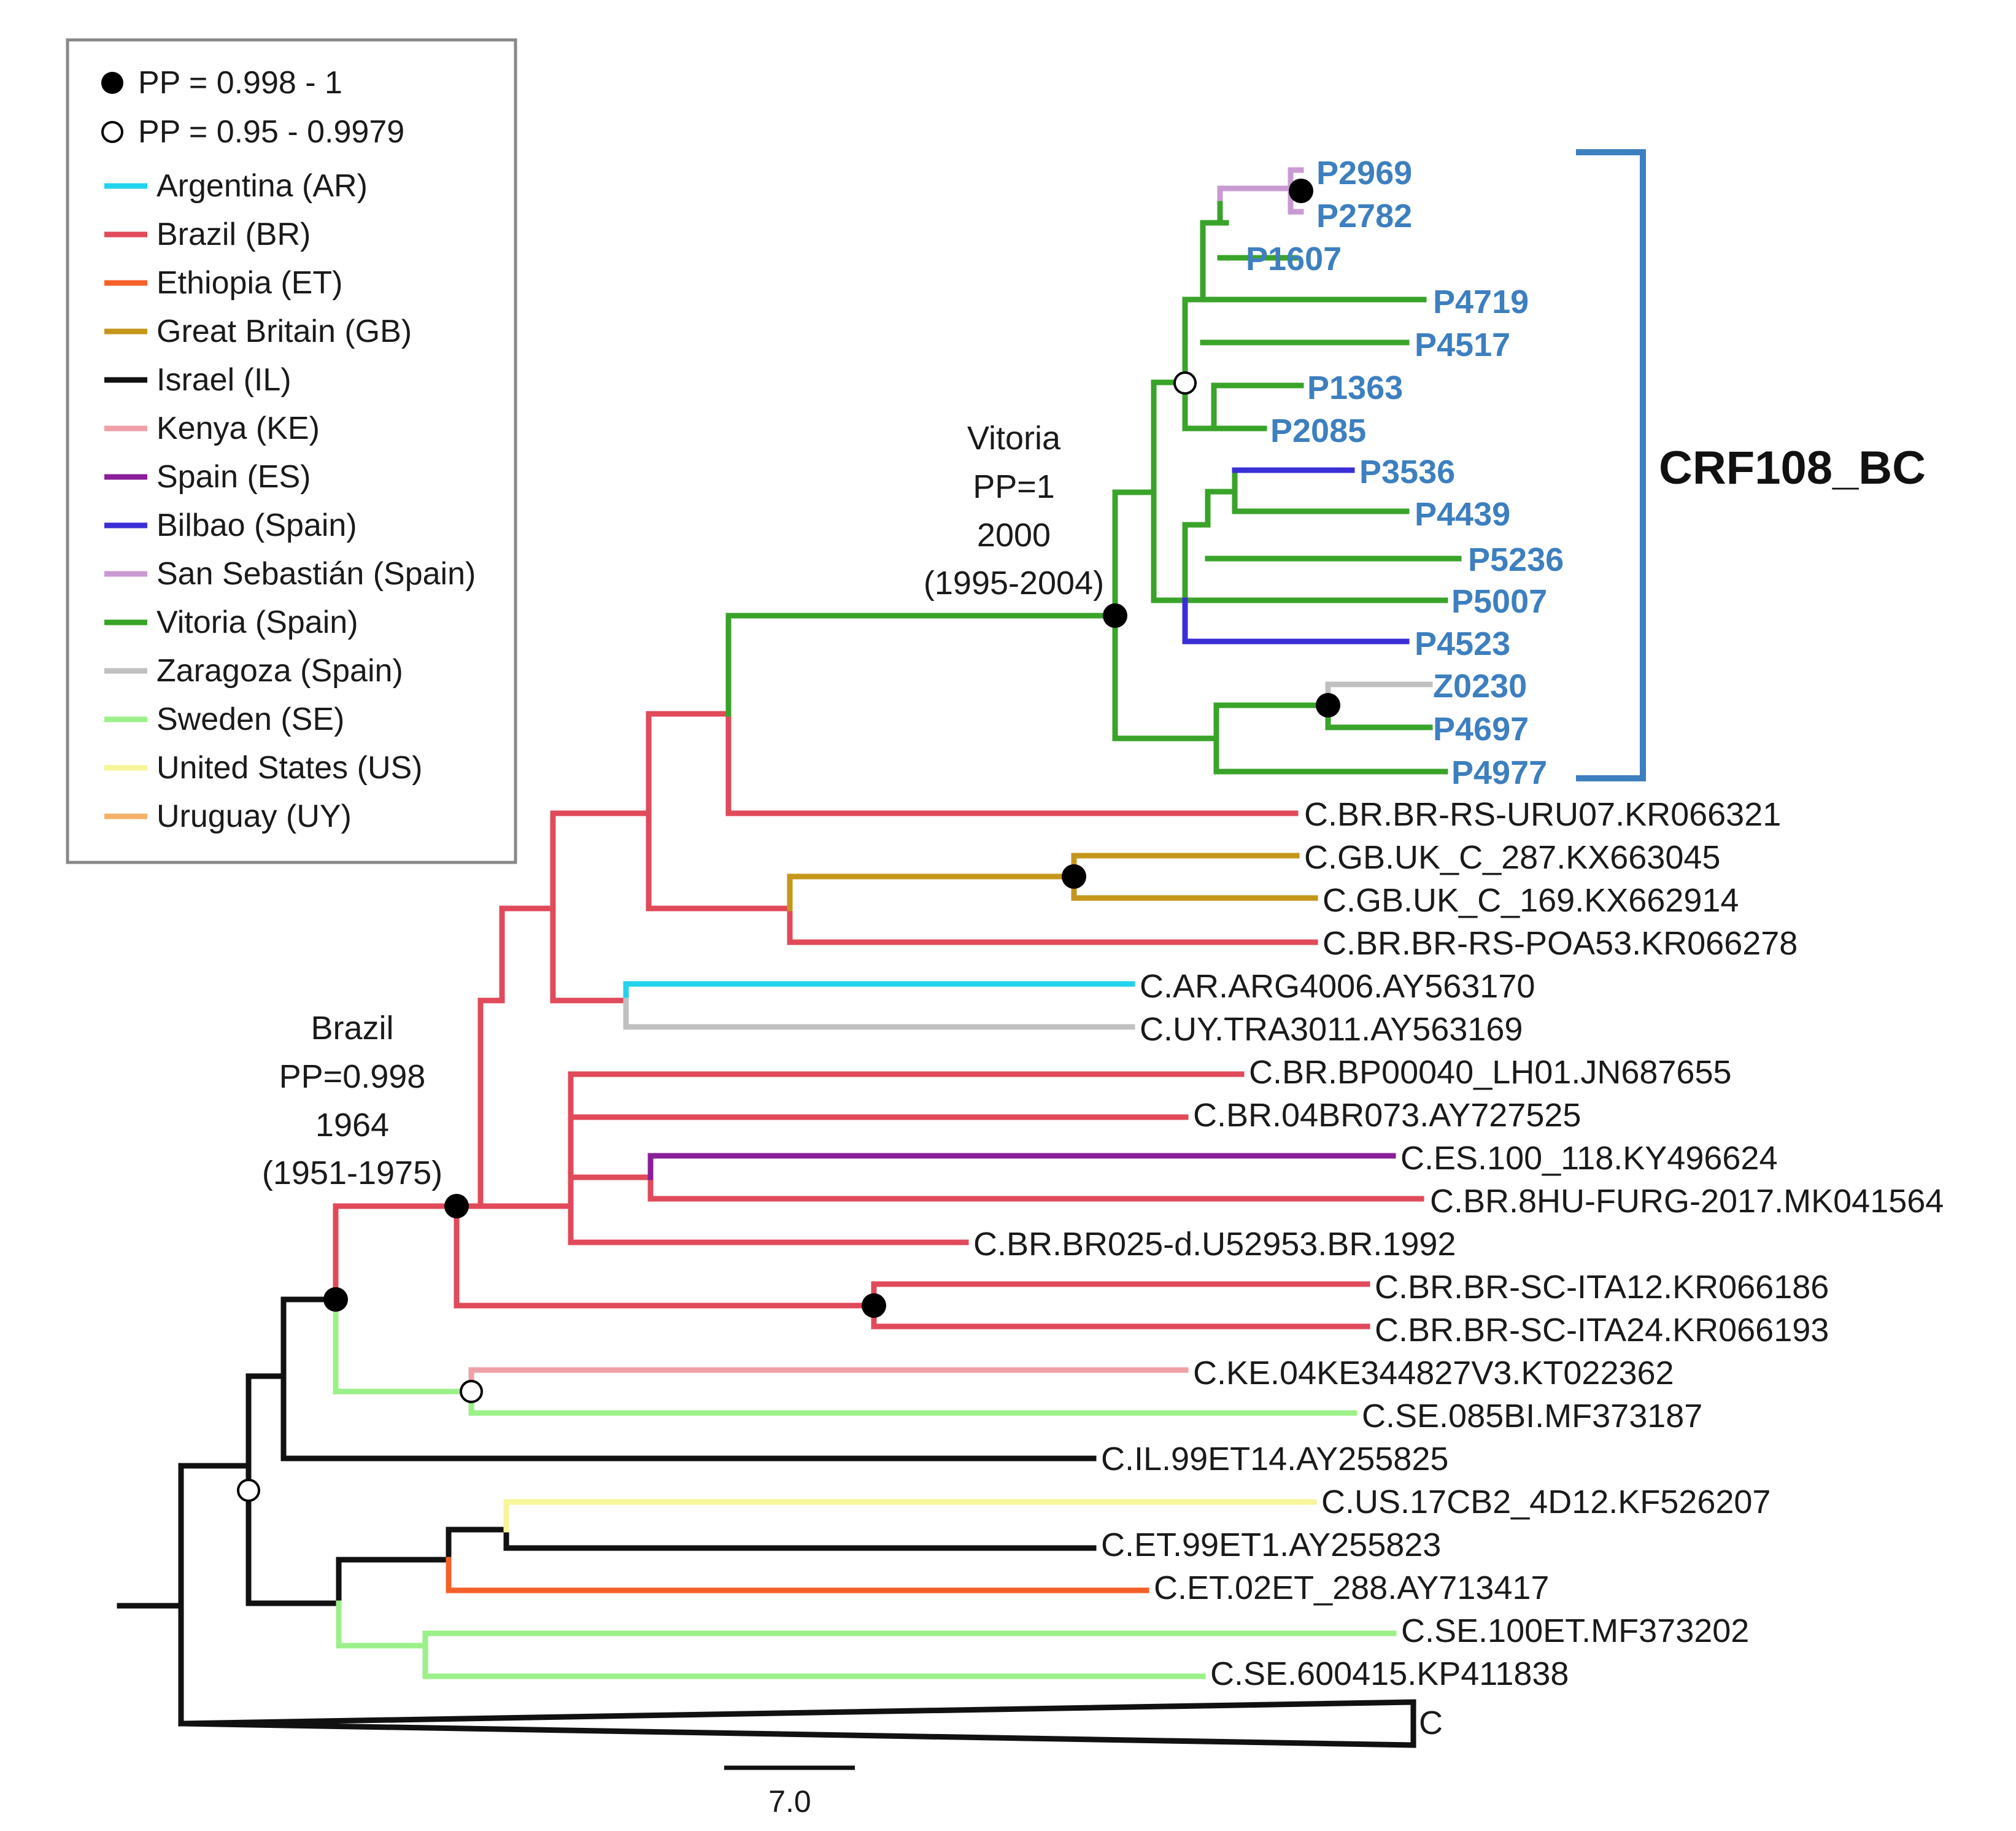  What do you see at coordinates (1379, 694) in the screenshot?
I see `branch-zaragoza-z0230` at bounding box center [1379, 694].